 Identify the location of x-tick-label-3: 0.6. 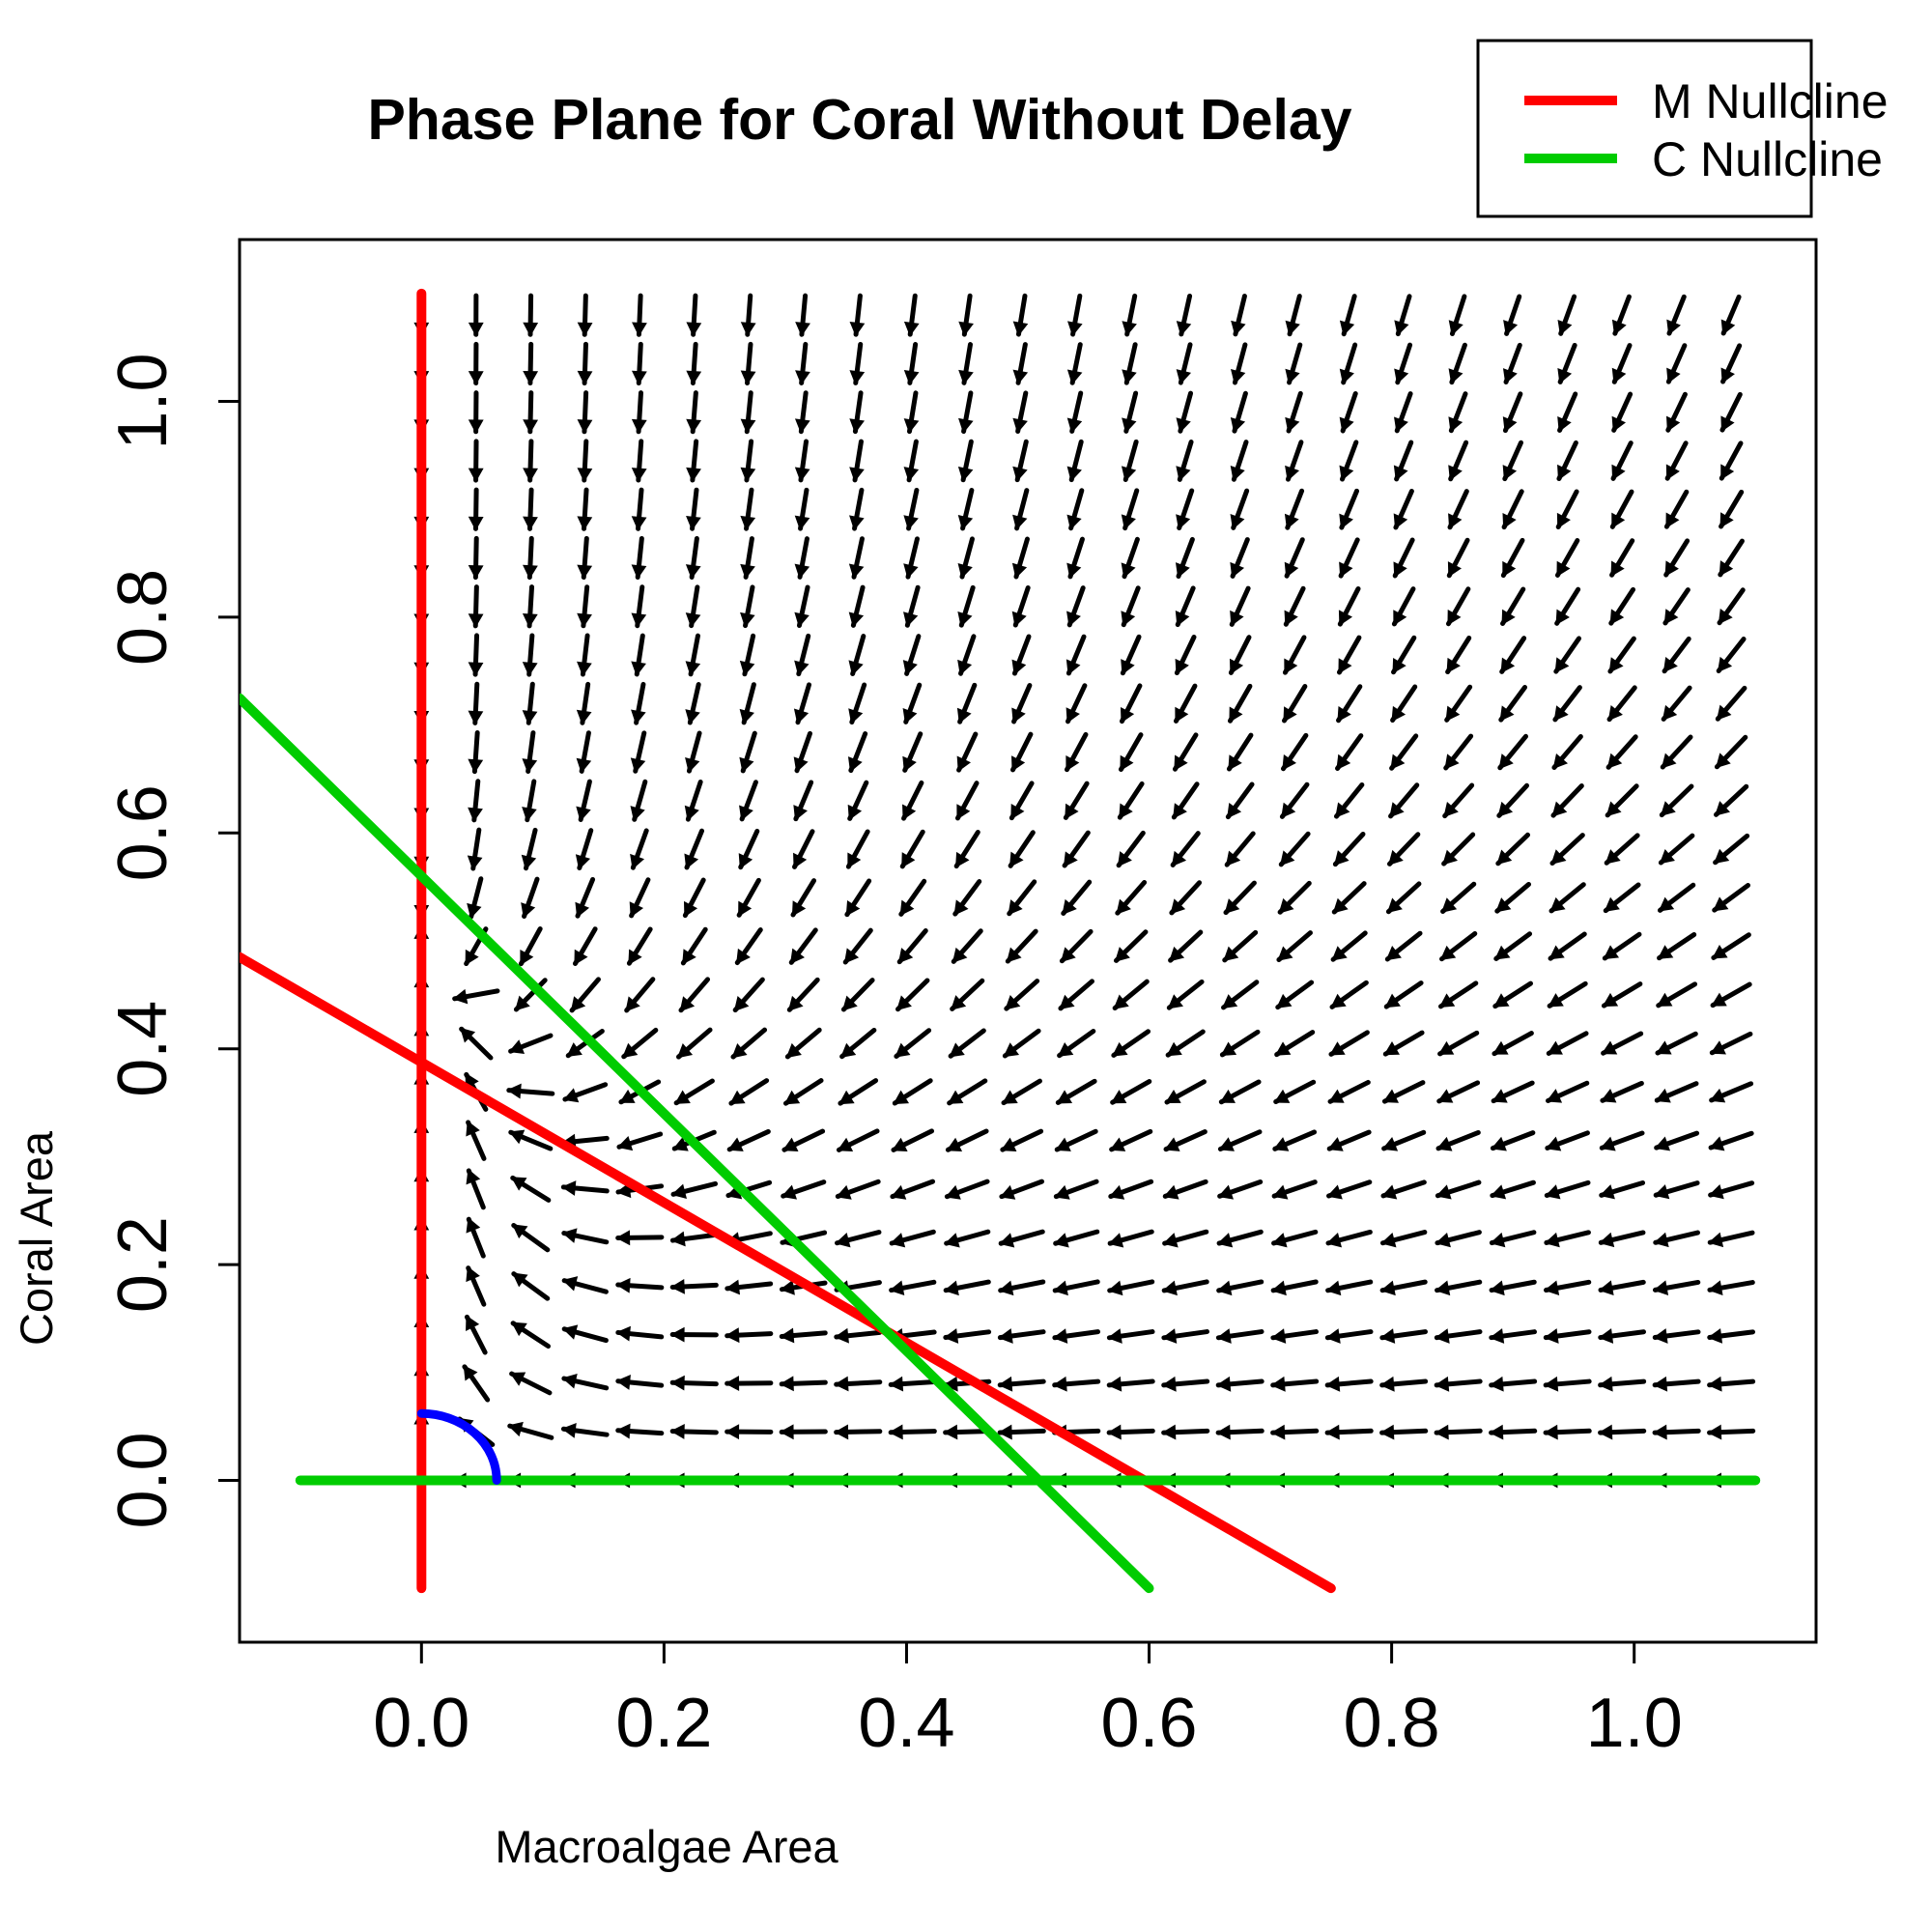
(1148, 1723).